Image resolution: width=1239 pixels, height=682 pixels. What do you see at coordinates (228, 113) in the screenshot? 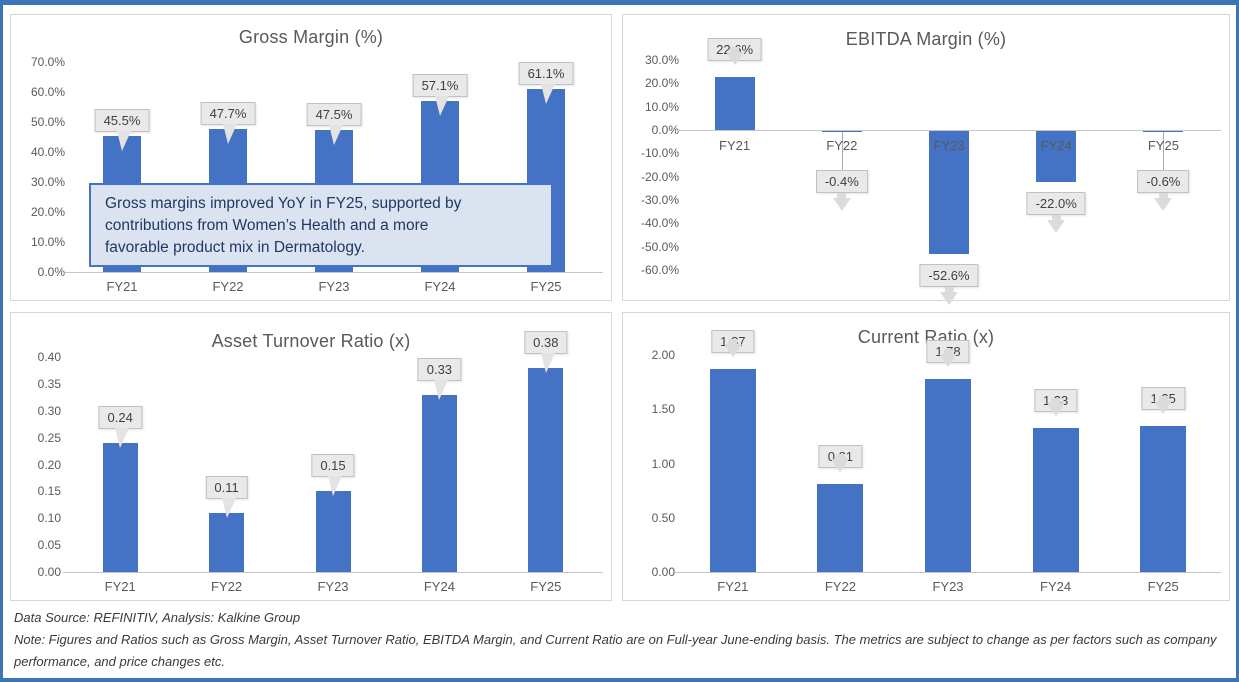
I see `data-label-callout: 47.7%` at bounding box center [228, 113].